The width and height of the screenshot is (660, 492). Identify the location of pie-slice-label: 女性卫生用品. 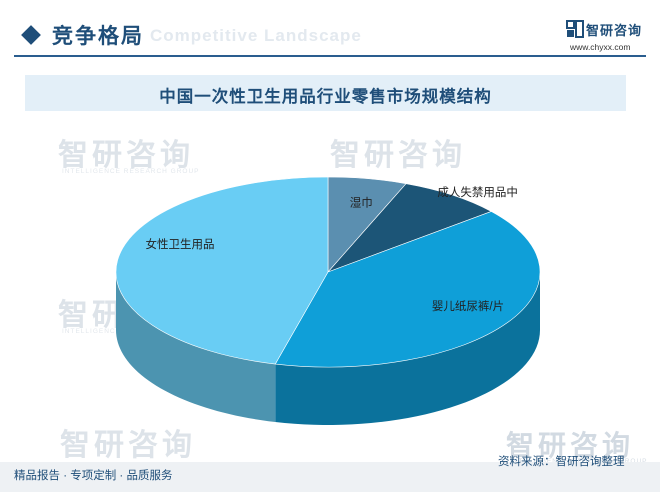
(180, 244).